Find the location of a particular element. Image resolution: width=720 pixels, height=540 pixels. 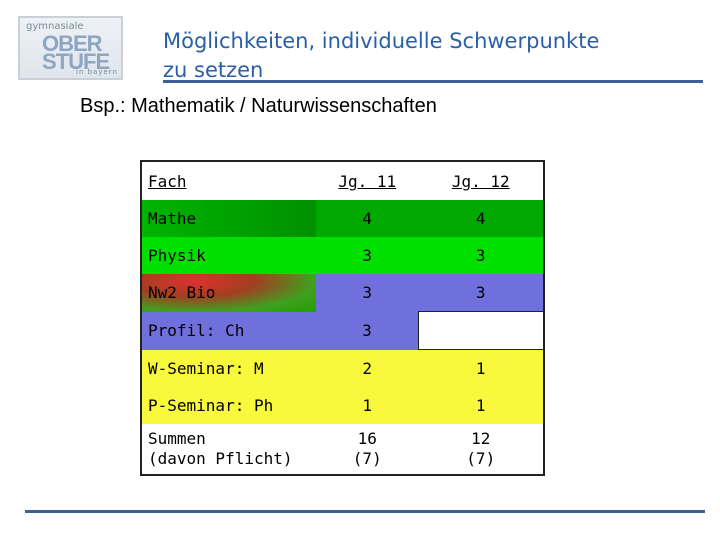

row-jg11: 4 is located at coordinates (367, 218).